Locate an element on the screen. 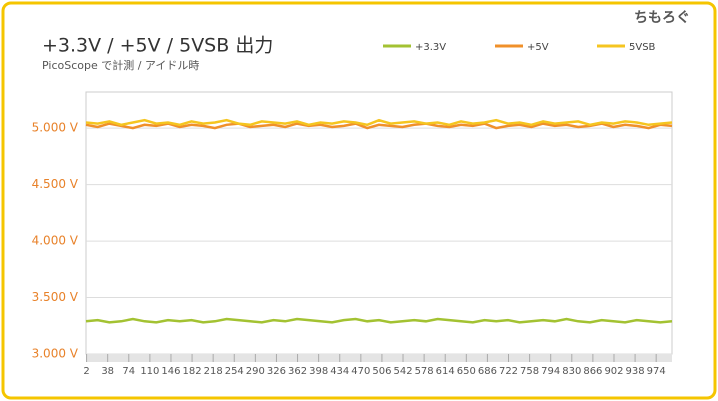 This screenshot has height=401, width=718. x-tick-label: 938 is located at coordinates (635, 371).